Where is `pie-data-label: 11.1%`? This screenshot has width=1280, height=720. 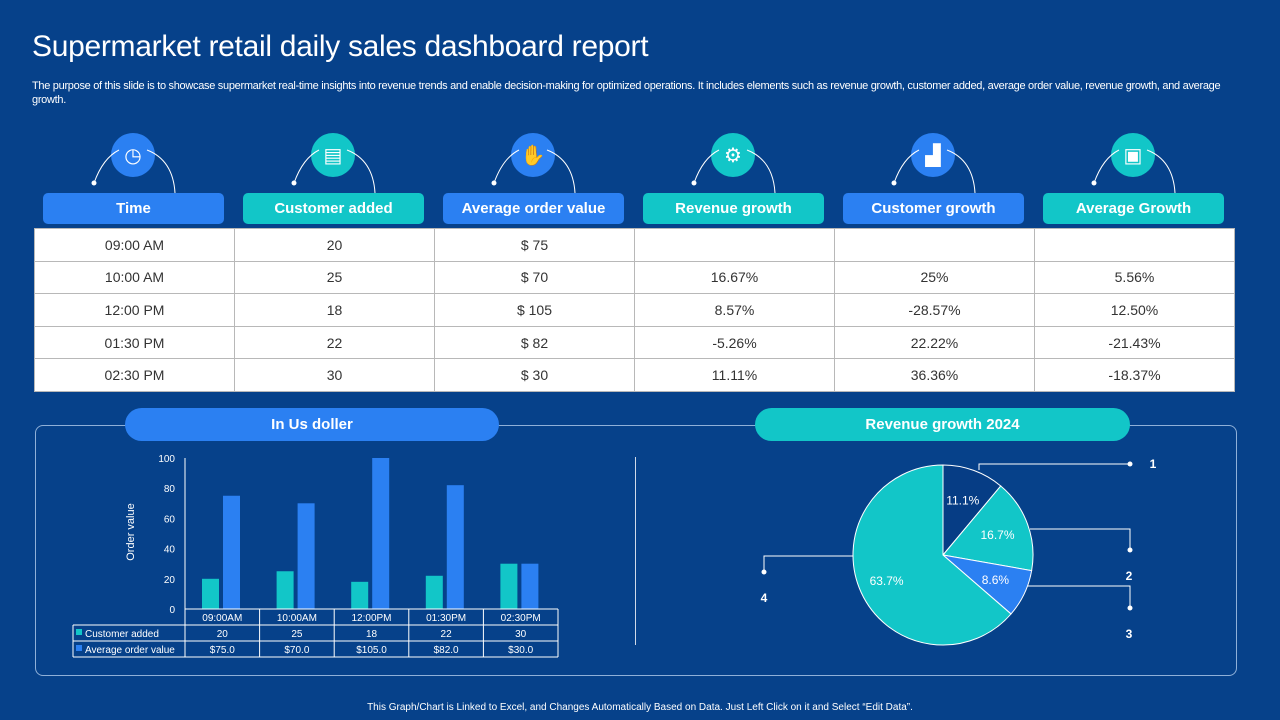
pie-data-label: 11.1% is located at coordinates (962, 500).